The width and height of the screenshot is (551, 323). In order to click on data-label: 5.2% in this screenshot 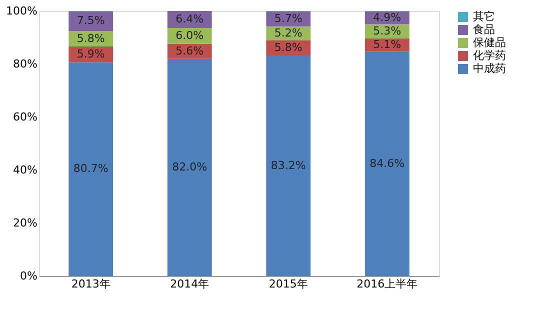, I will do `click(288, 33)`.